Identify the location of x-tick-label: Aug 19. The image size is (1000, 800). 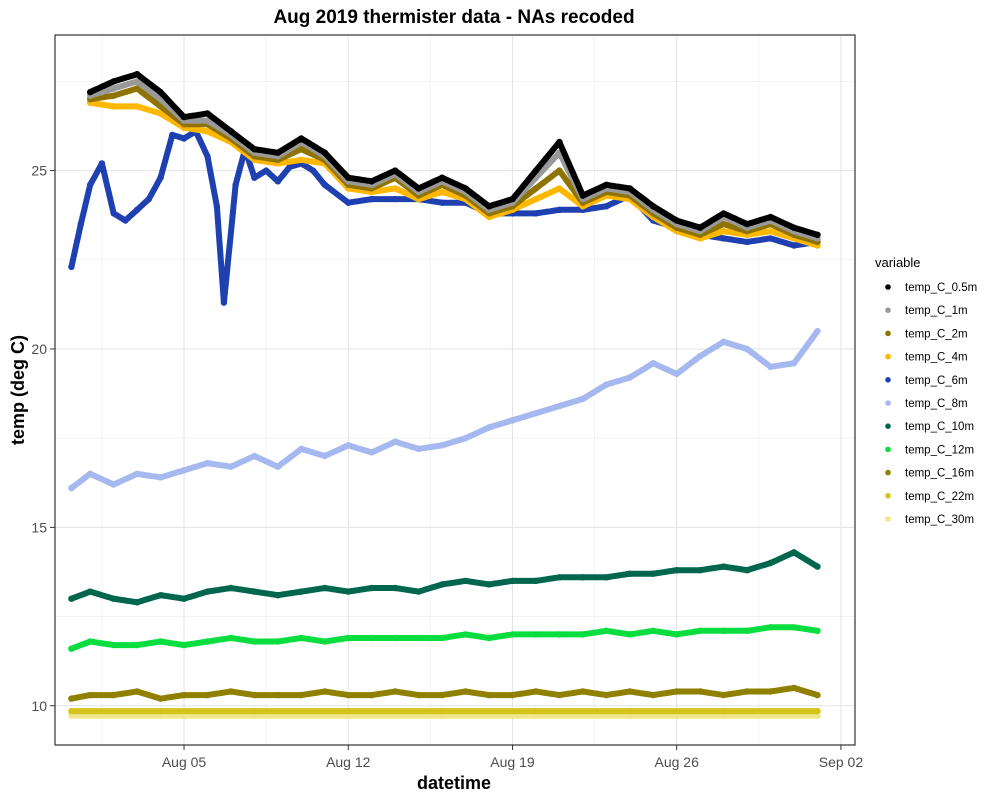
(512, 762).